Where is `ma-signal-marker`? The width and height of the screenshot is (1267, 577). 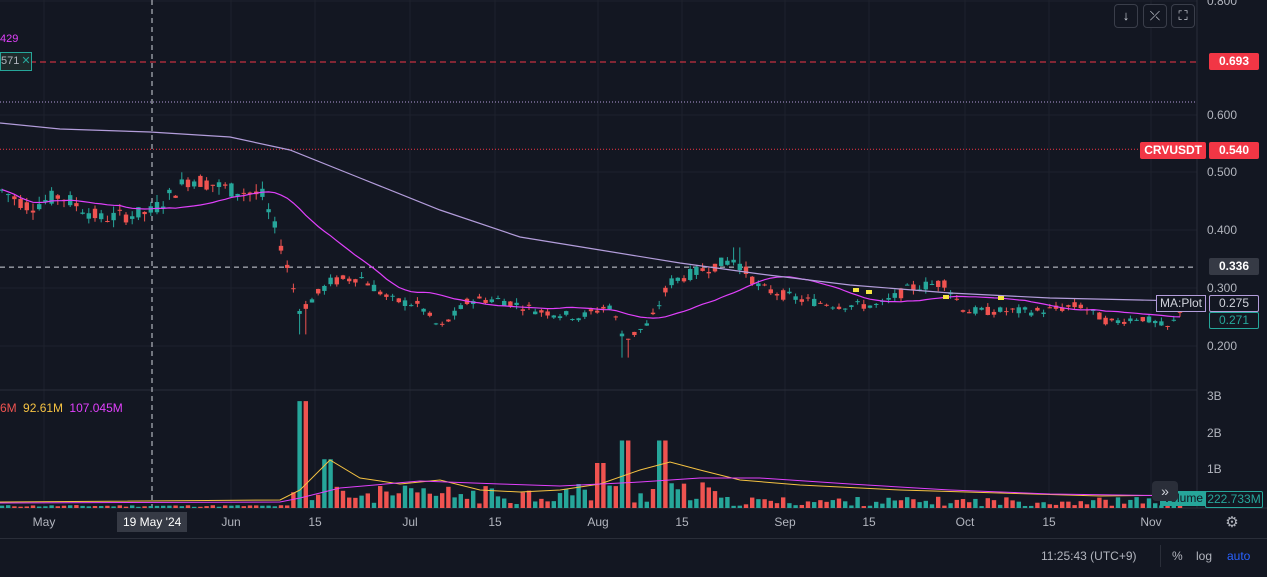
ma-signal-marker is located at coordinates (946, 297).